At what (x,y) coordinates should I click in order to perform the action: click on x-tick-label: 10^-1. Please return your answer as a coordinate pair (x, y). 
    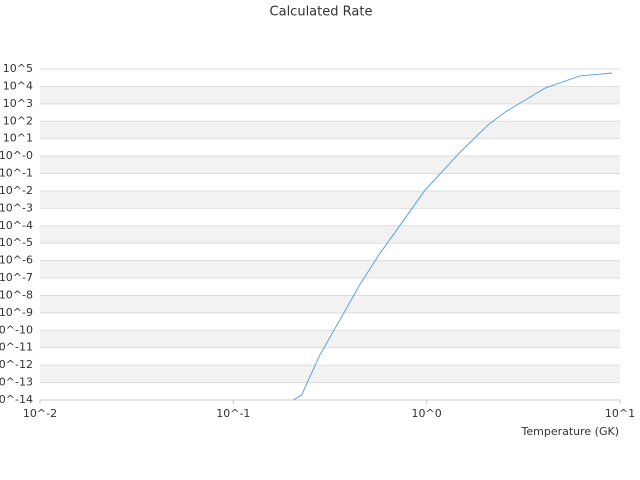
    Looking at the image, I should click on (233, 413).